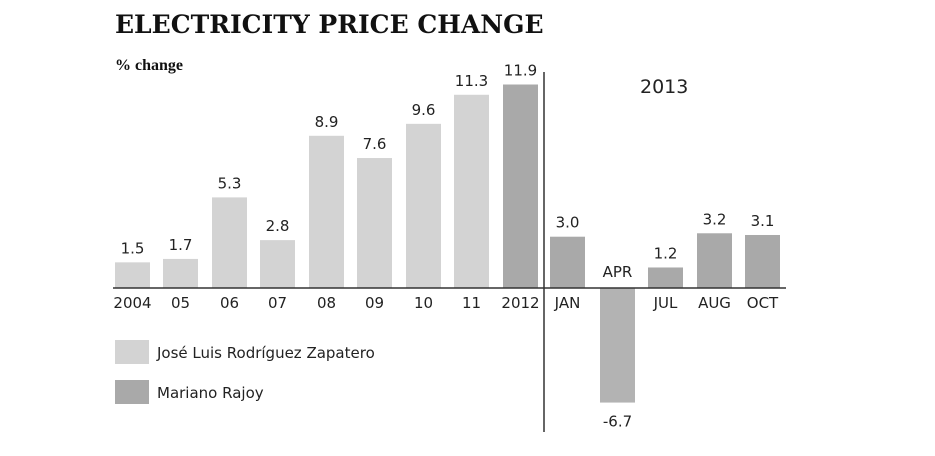  What do you see at coordinates (278, 226) in the screenshot?
I see `value-label-07: 2.8` at bounding box center [278, 226].